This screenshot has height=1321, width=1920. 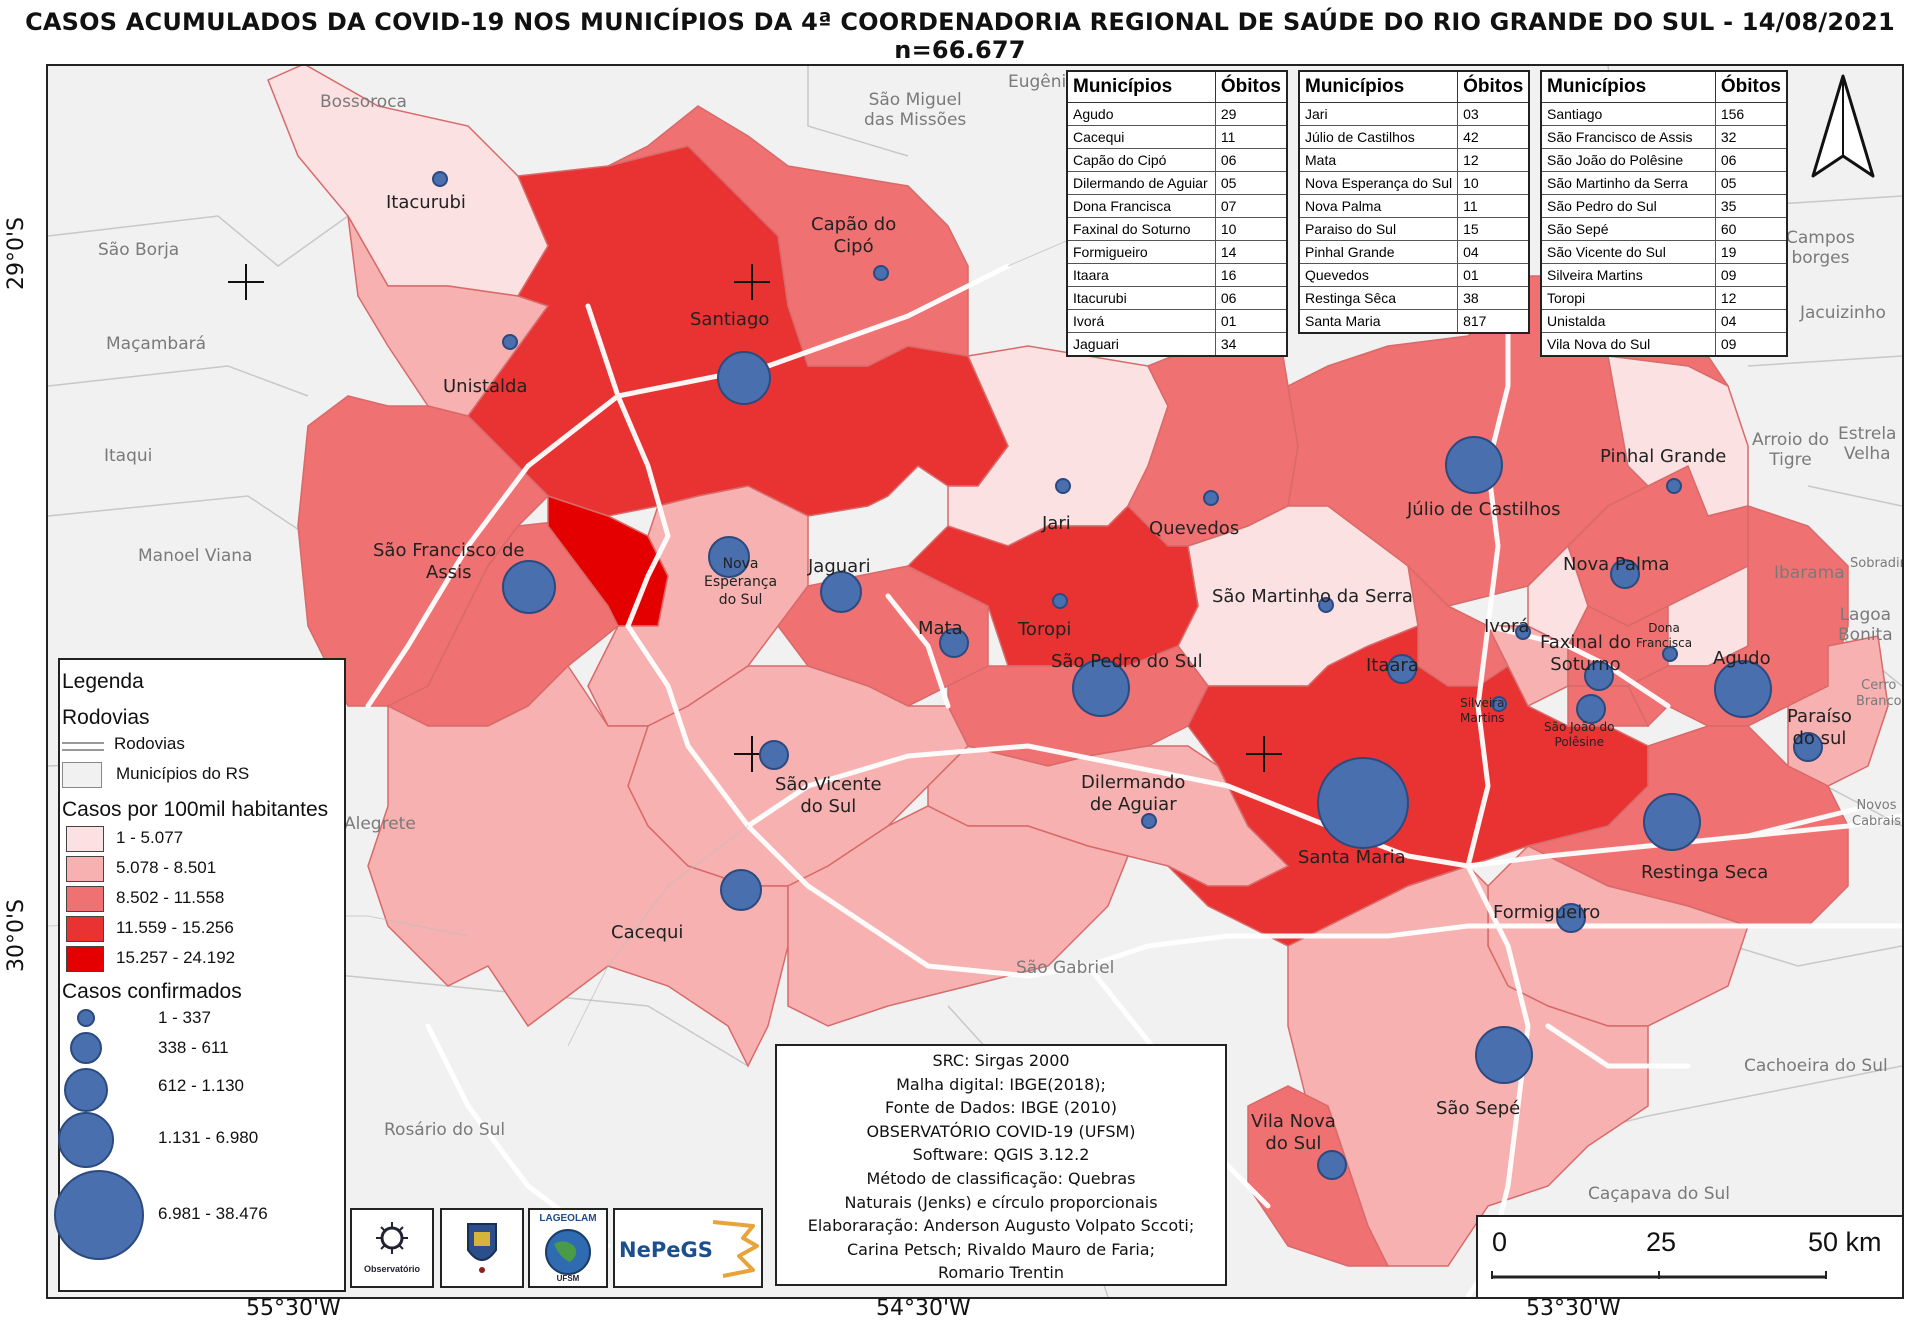 I want to click on label-pinhal: Pinhal Grande, so click(x=1663, y=456).